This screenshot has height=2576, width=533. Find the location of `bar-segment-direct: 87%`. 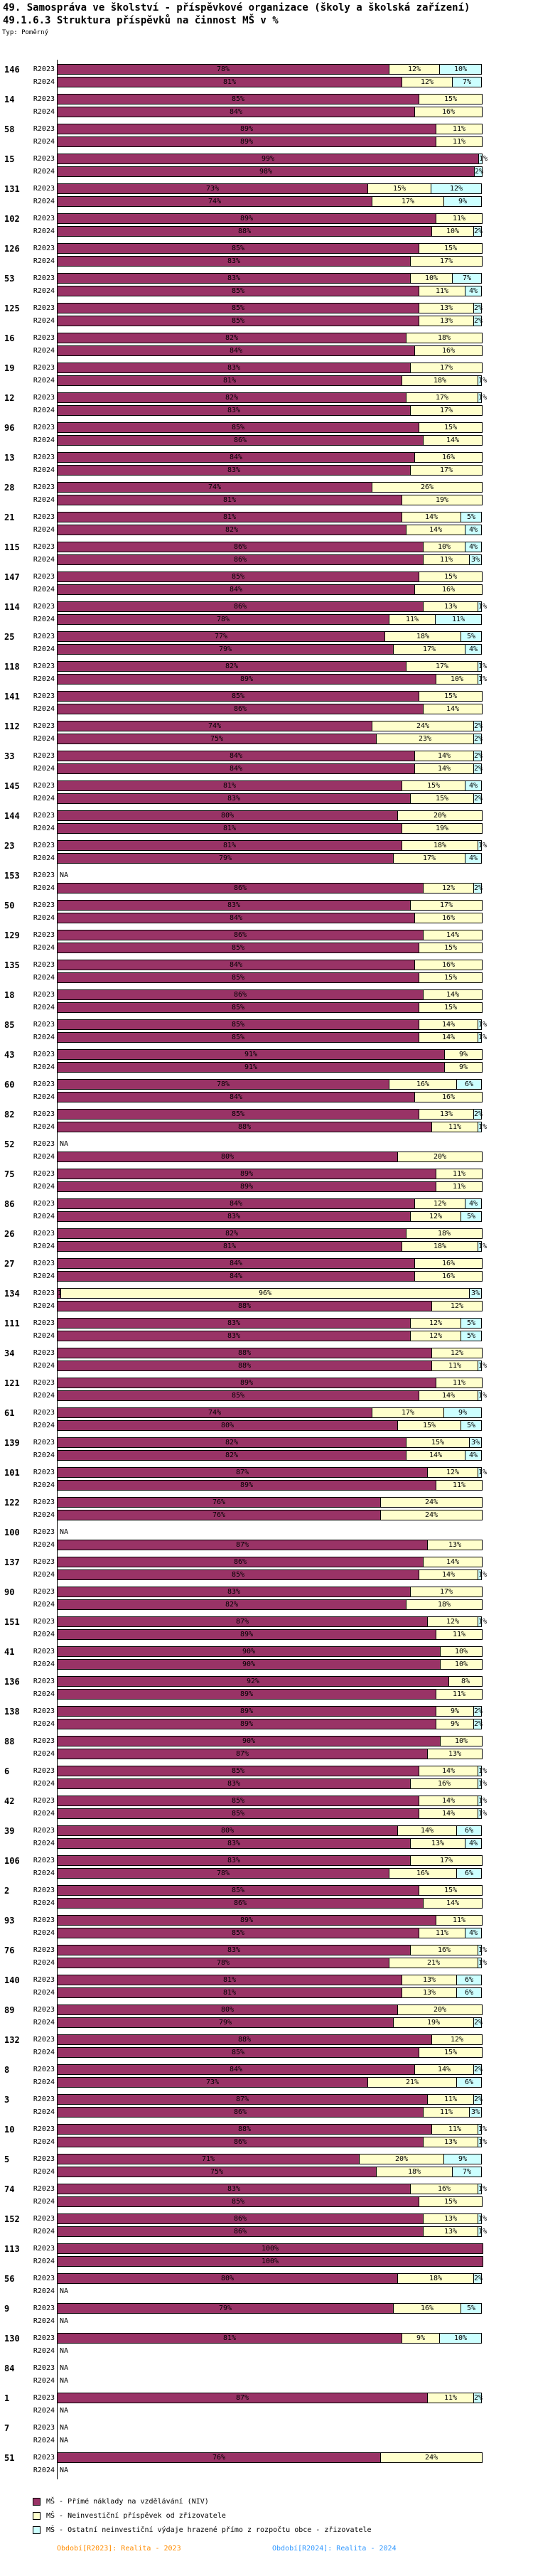

bar-segment-direct: 87% is located at coordinates (242, 2099).